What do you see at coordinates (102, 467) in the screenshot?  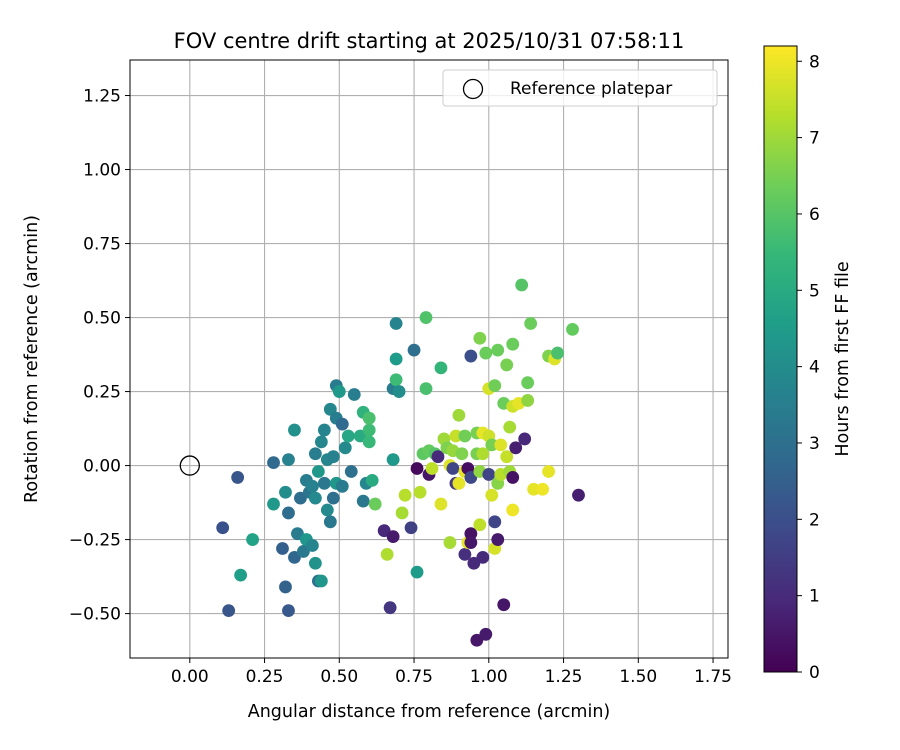 I see `y-tick-label: 0.00` at bounding box center [102, 467].